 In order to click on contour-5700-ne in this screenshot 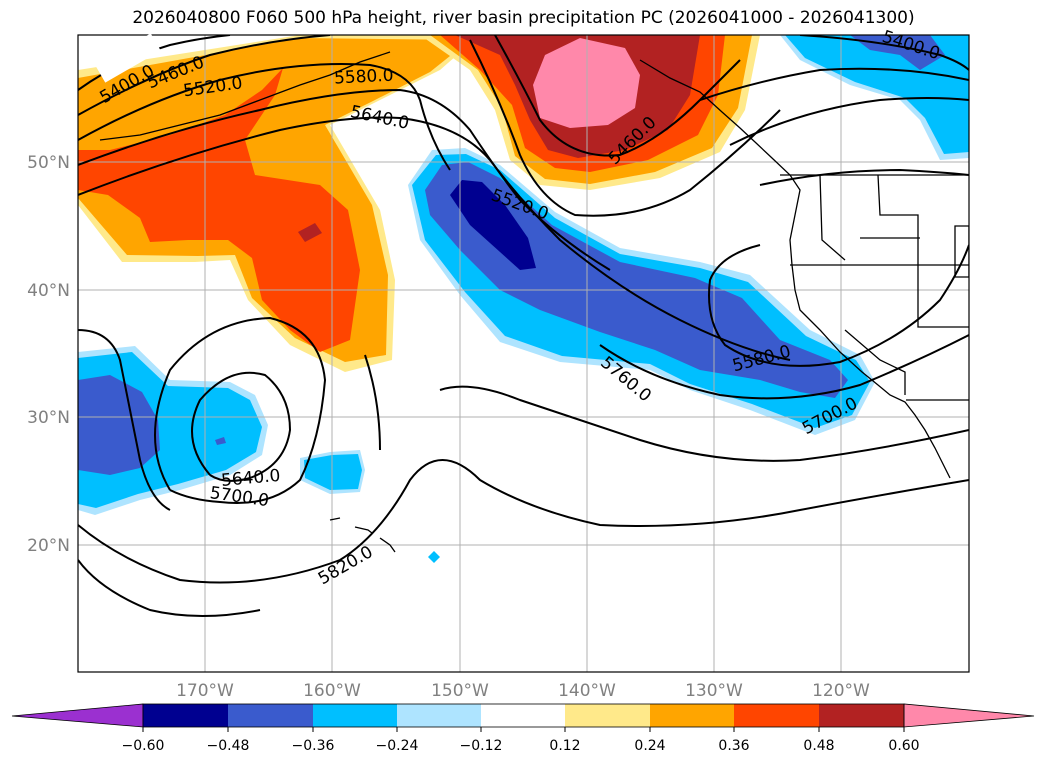, I will do `click(864, 177)`.